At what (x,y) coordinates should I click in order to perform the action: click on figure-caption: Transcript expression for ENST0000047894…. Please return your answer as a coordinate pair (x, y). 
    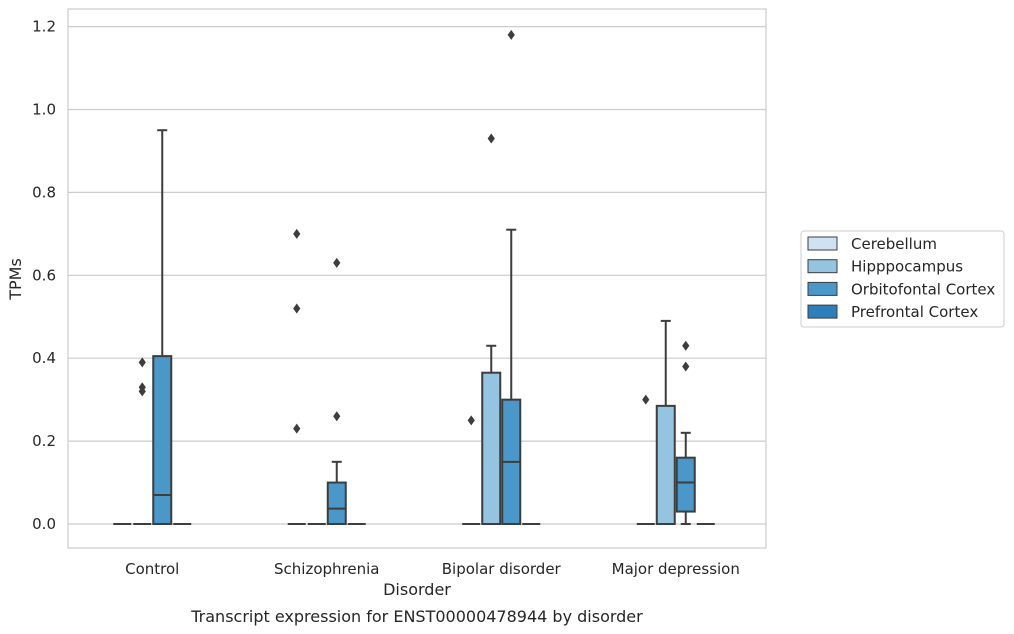
    Looking at the image, I should click on (416, 616).